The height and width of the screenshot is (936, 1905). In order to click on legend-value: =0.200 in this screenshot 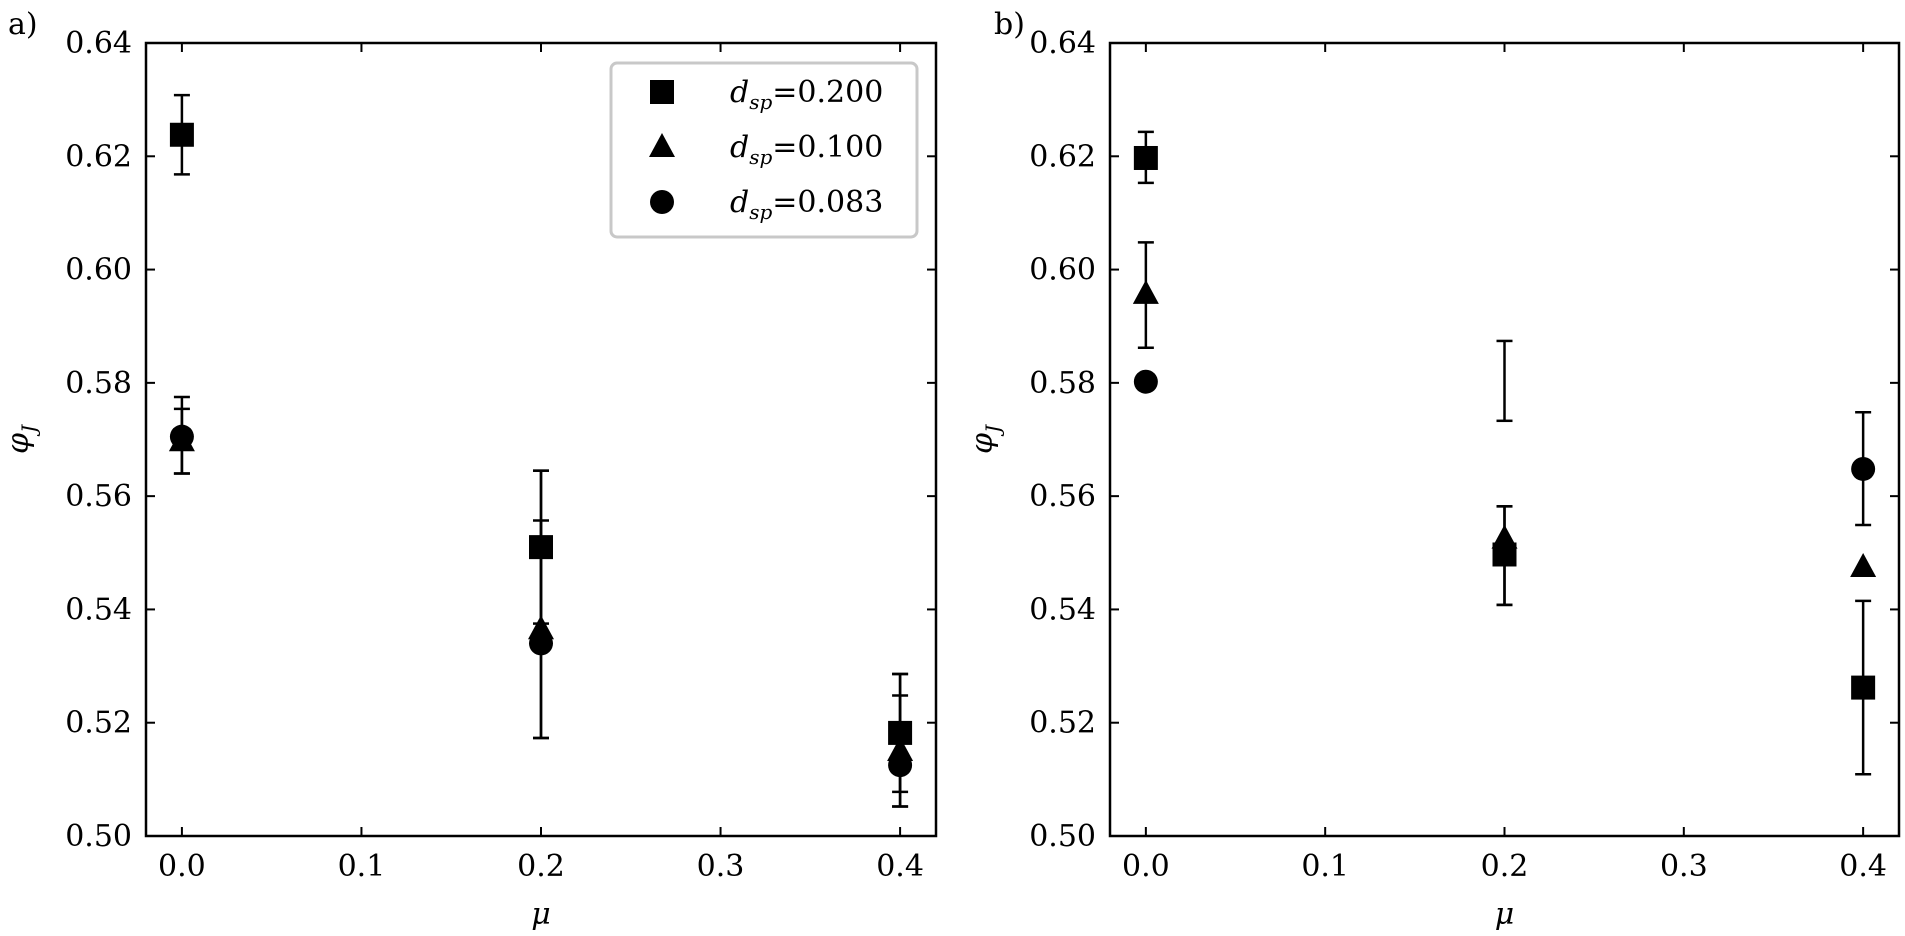, I will do `click(827, 92)`.